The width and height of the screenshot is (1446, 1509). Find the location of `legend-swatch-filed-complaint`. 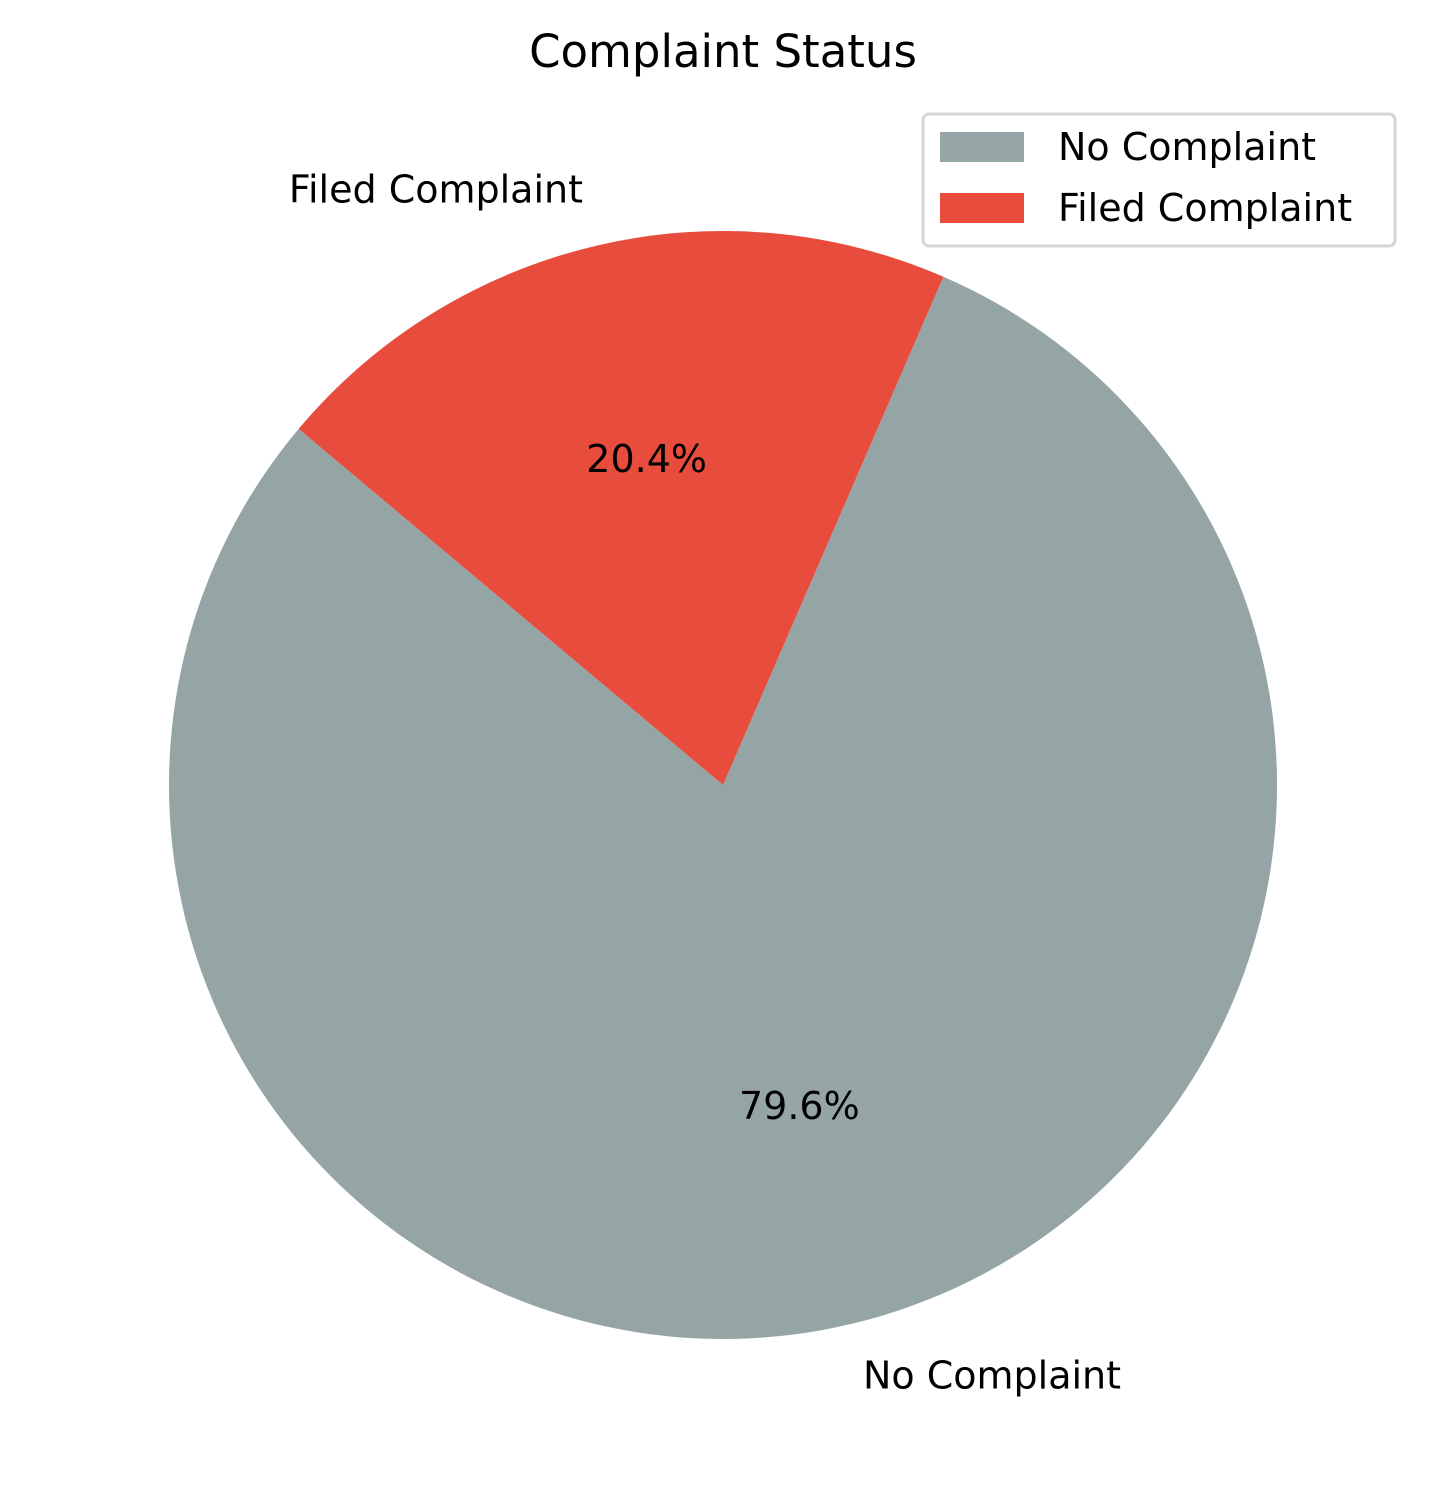

legend-swatch-filed-complaint is located at coordinates (982, 208).